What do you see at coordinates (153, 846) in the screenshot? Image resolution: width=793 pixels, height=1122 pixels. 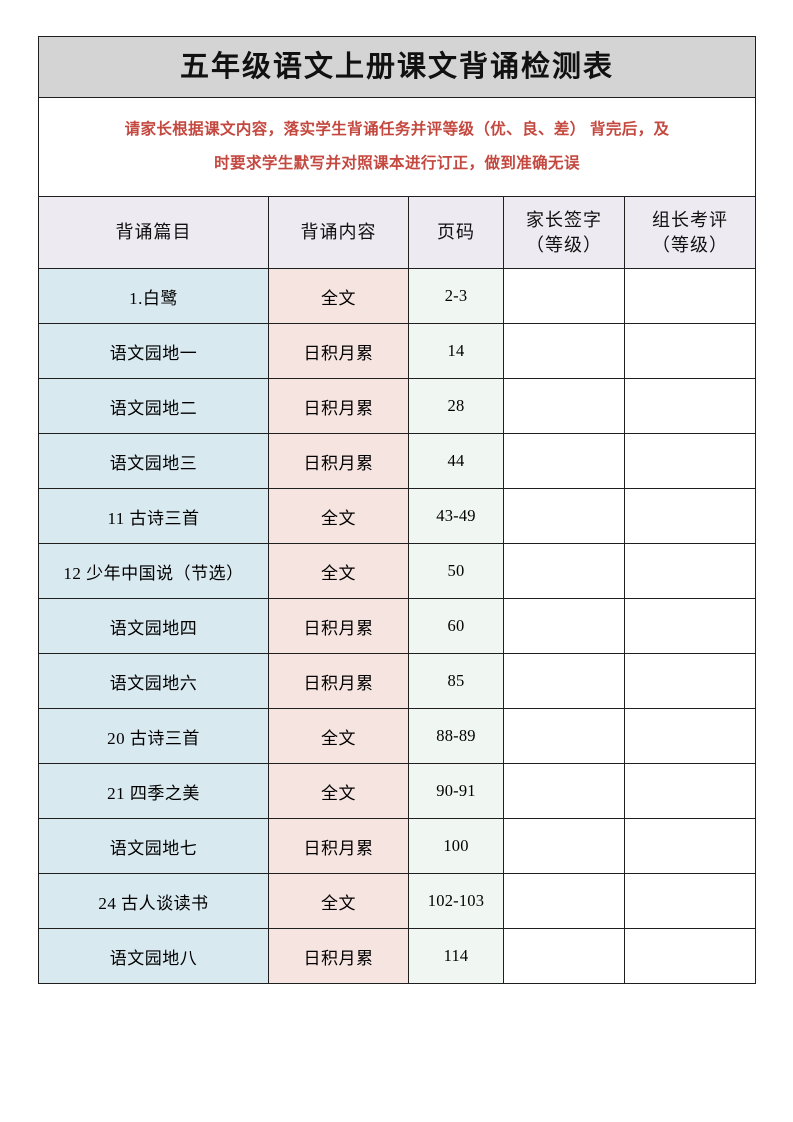 I see `cell-title: 语文园地七` at bounding box center [153, 846].